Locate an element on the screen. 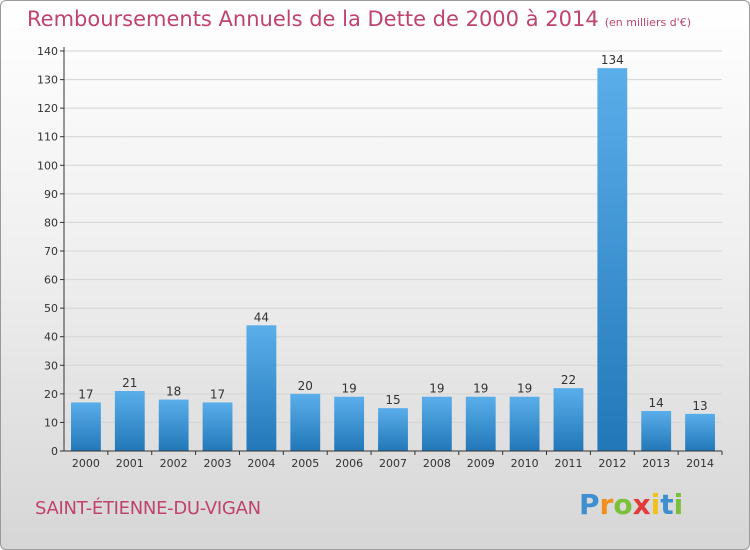 Image resolution: width=750 pixels, height=550 pixels. x-tick-label: 2005 is located at coordinates (305, 463).